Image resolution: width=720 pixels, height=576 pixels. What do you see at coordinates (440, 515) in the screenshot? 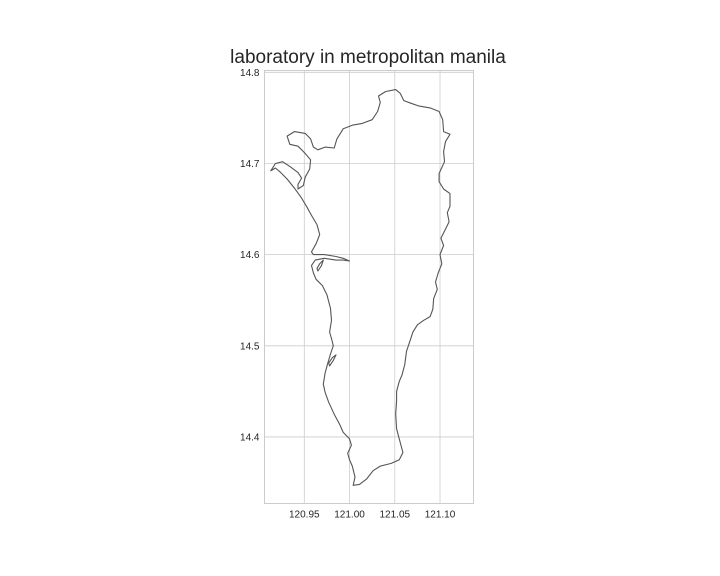
I see `x-tick-label: 121.10` at bounding box center [440, 515].